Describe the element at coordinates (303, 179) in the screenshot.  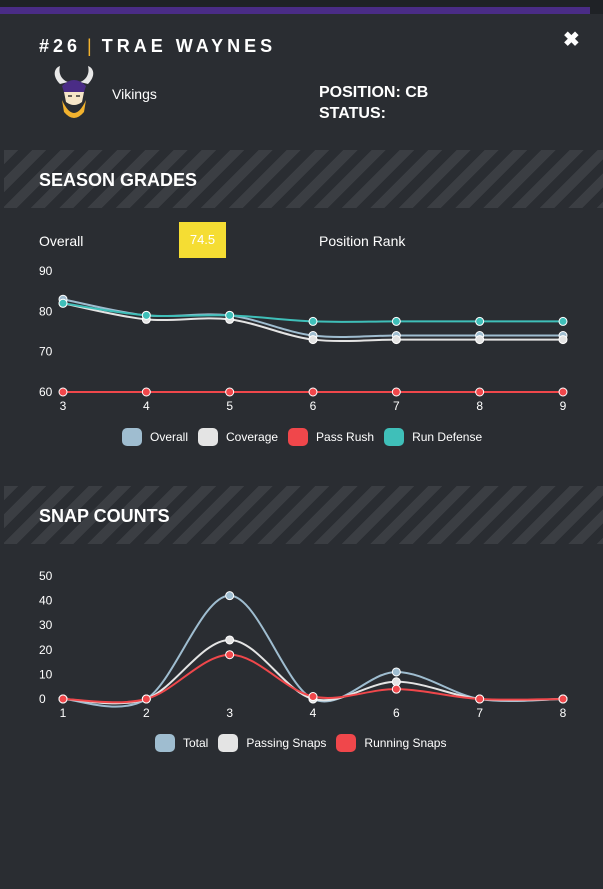
I see `season-grades-header: SEASON GRADES` at that location.